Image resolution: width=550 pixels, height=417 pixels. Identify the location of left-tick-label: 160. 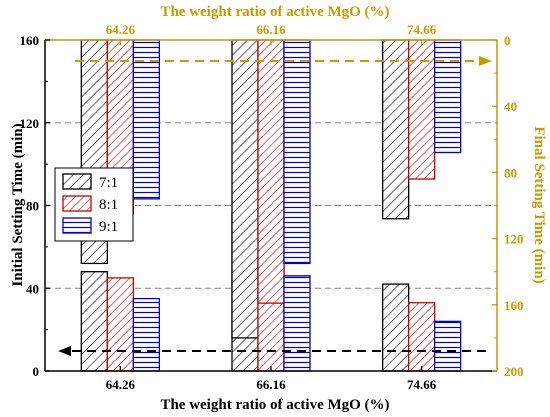
(30, 40).